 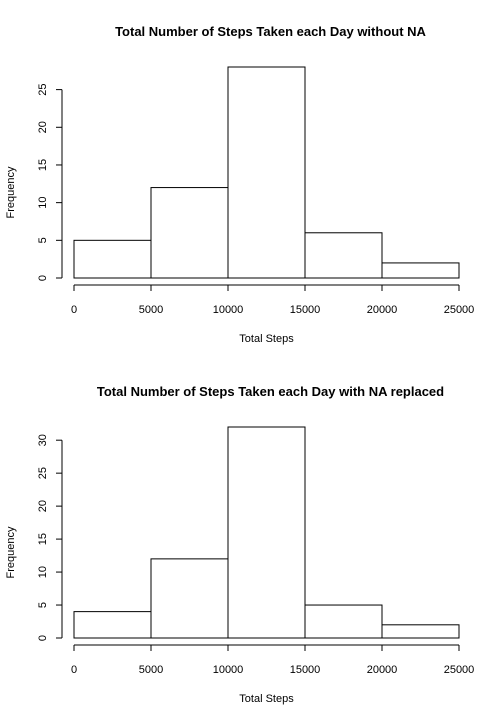 What do you see at coordinates (43, 440) in the screenshot?
I see `y-tick-label: 30` at bounding box center [43, 440].